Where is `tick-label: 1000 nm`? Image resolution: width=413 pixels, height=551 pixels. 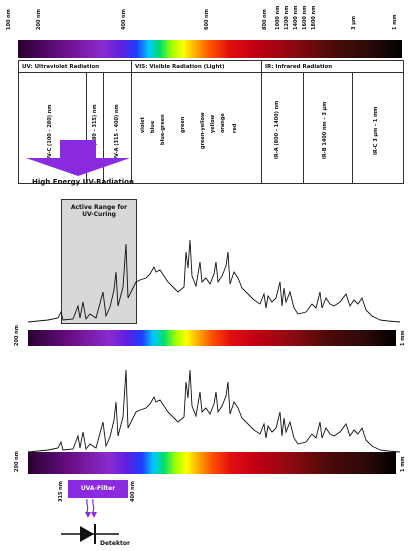 tick-label: 1000 nm is located at coordinates (278, 17).